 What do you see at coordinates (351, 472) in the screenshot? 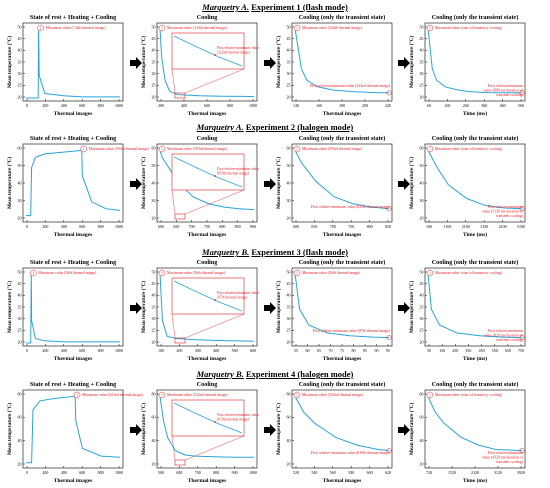
I see `x-tick-label: 580` at bounding box center [351, 472].